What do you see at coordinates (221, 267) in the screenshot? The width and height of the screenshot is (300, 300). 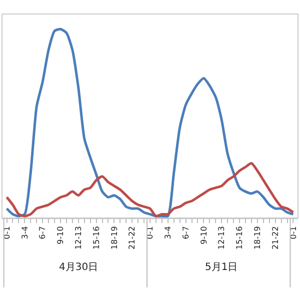 I see `text: 5月1日` at bounding box center [221, 267].